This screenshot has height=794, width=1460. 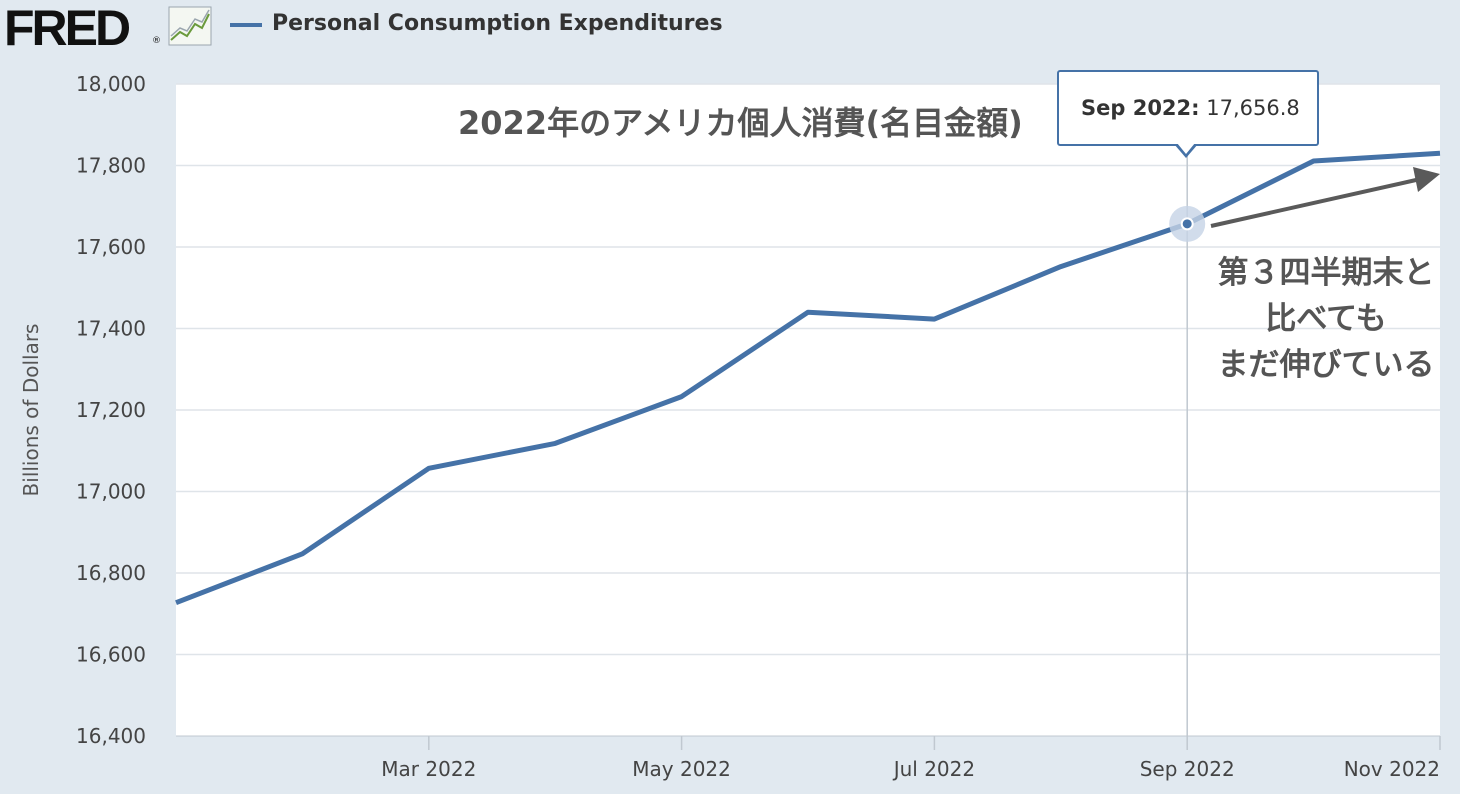 I want to click on annotation-note: 第３四半期末と 比べても まだ伸びている, so click(x=1326, y=319).